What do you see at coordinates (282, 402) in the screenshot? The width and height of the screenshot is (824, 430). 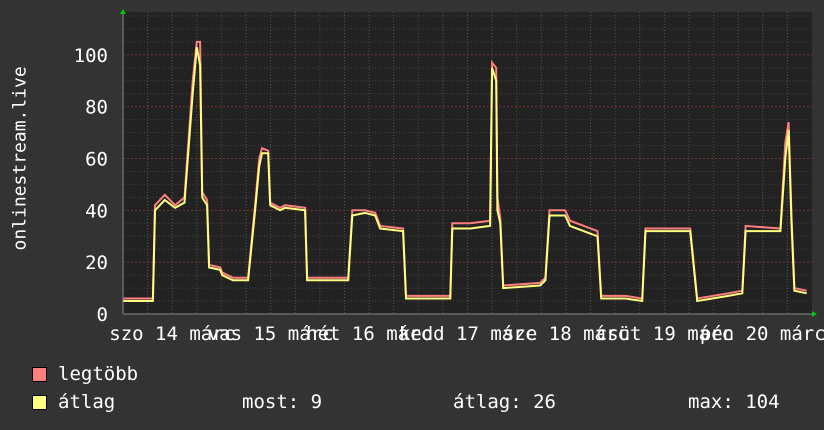 I see `stat-current: most: 9` at bounding box center [282, 402].